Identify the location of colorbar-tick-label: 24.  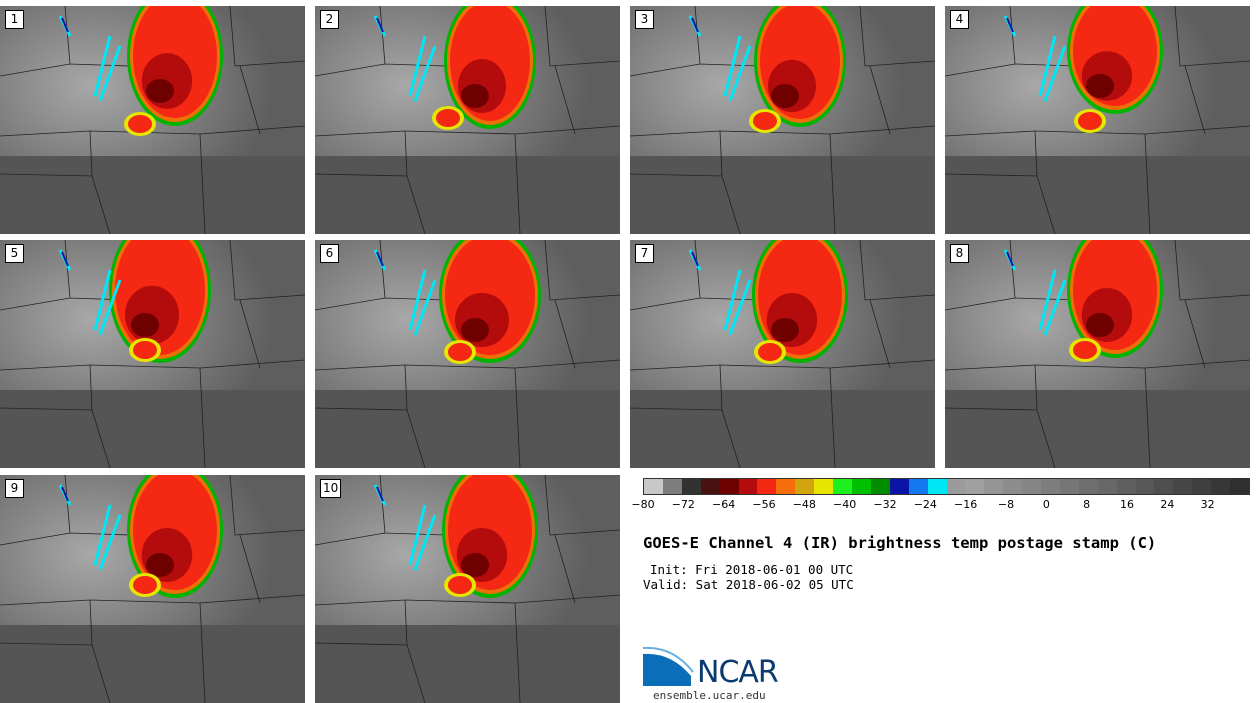
(1167, 504).